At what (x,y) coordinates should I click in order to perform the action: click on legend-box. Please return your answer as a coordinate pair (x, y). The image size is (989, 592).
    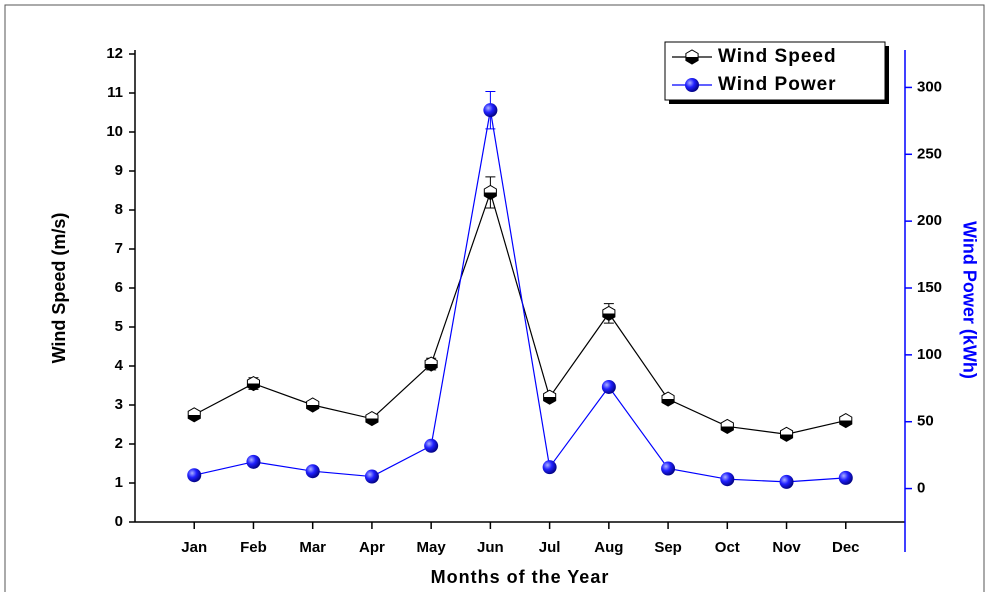
    Looking at the image, I should click on (775, 71).